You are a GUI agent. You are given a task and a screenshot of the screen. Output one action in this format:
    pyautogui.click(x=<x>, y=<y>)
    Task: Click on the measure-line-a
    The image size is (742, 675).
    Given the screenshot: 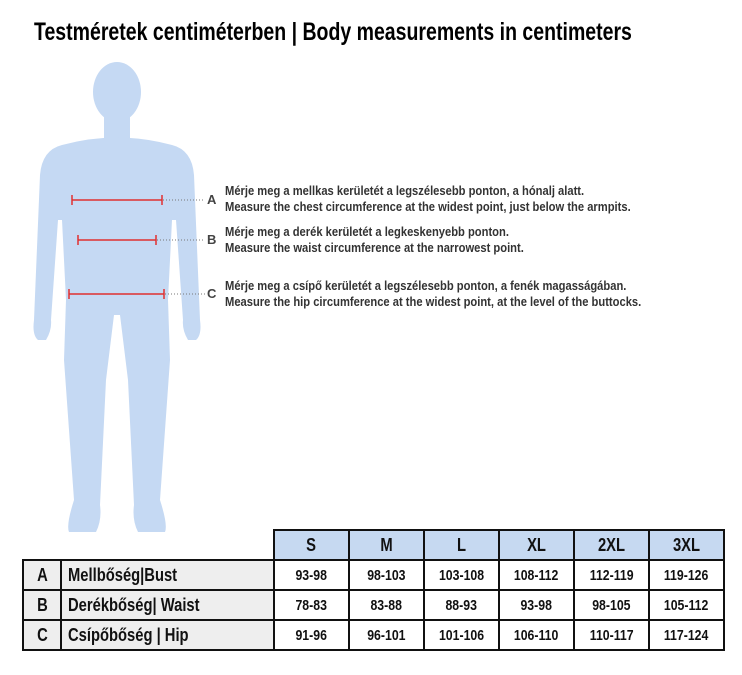 What is the action you would take?
    pyautogui.click(x=138, y=200)
    